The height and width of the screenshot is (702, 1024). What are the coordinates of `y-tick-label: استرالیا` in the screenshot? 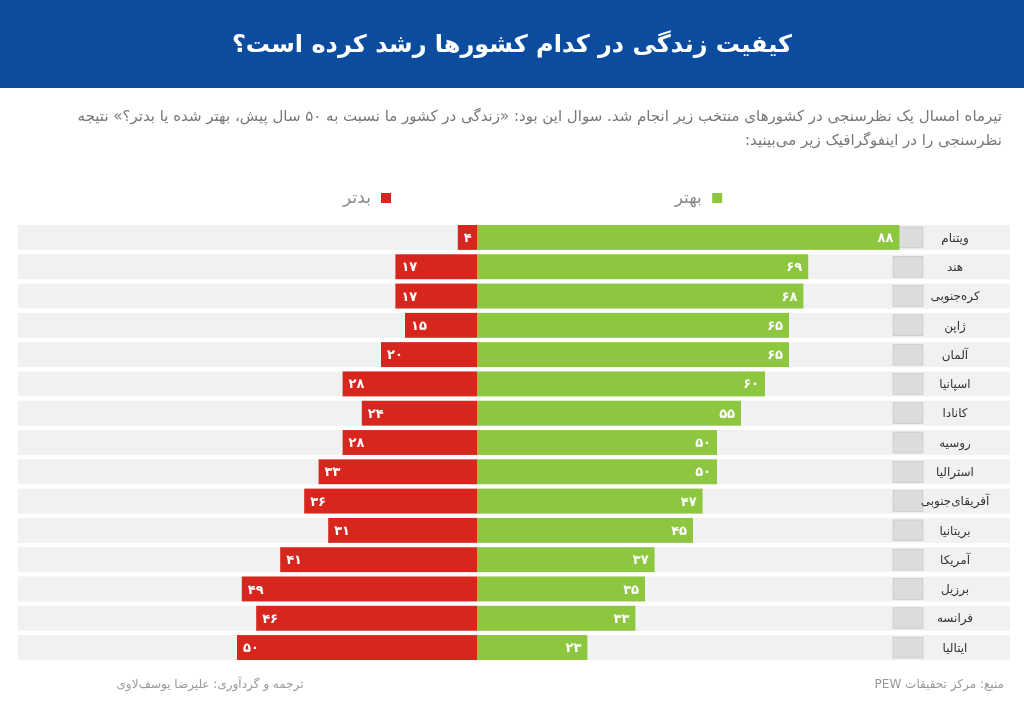 It's located at (955, 472).